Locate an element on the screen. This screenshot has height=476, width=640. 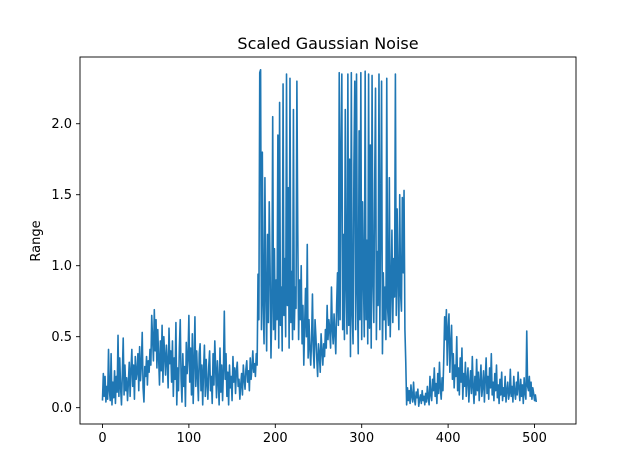
y-tick-label: 0.0 is located at coordinates (61, 408).